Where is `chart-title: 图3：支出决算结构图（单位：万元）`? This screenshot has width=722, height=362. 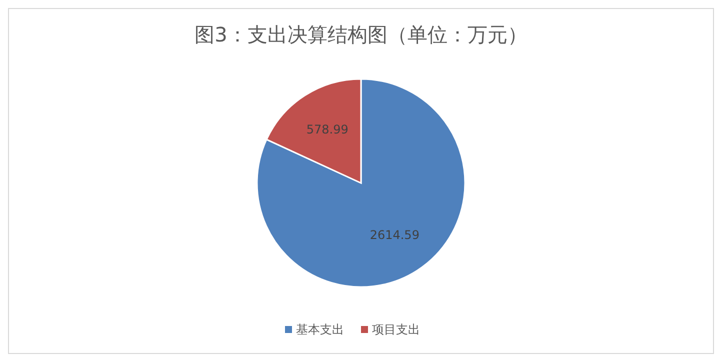 chart-title: 图3：支出决算结构图（单位：万元） is located at coordinates (361, 34).